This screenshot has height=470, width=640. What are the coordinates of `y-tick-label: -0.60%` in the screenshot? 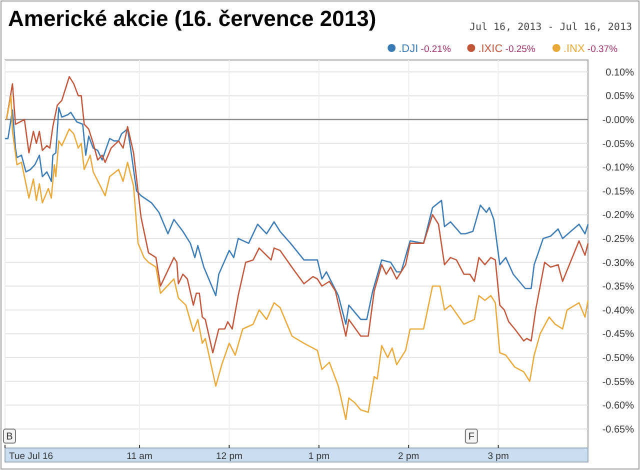 It's located at (618, 406).